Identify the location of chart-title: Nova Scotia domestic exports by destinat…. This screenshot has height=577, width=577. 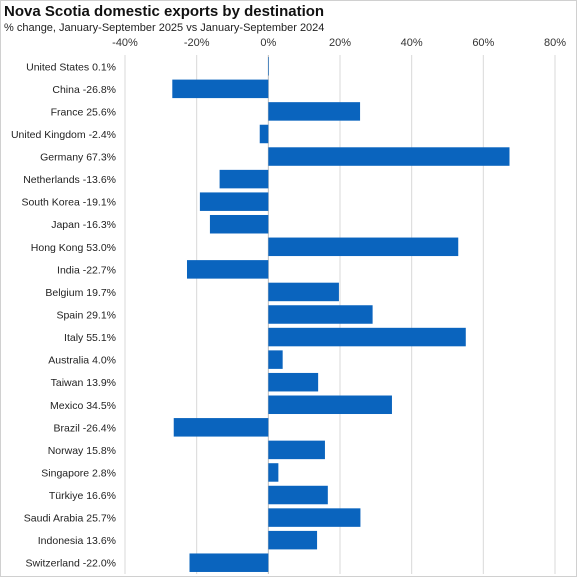
(164, 11).